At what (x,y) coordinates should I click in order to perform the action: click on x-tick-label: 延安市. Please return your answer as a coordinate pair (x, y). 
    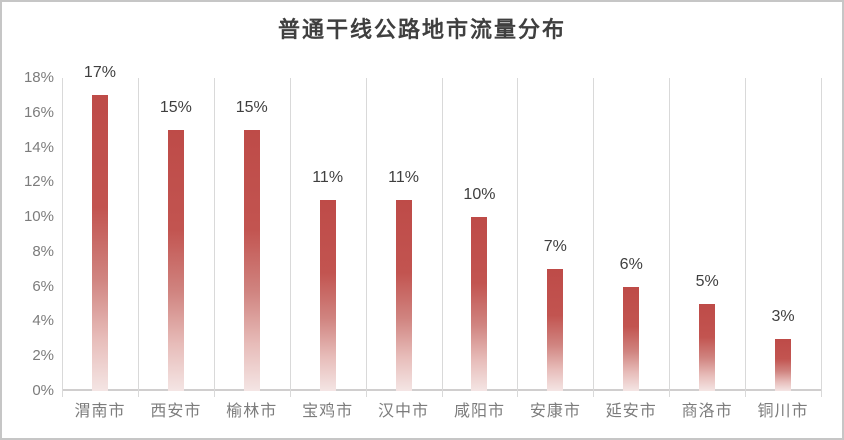
    Looking at the image, I should click on (631, 410).